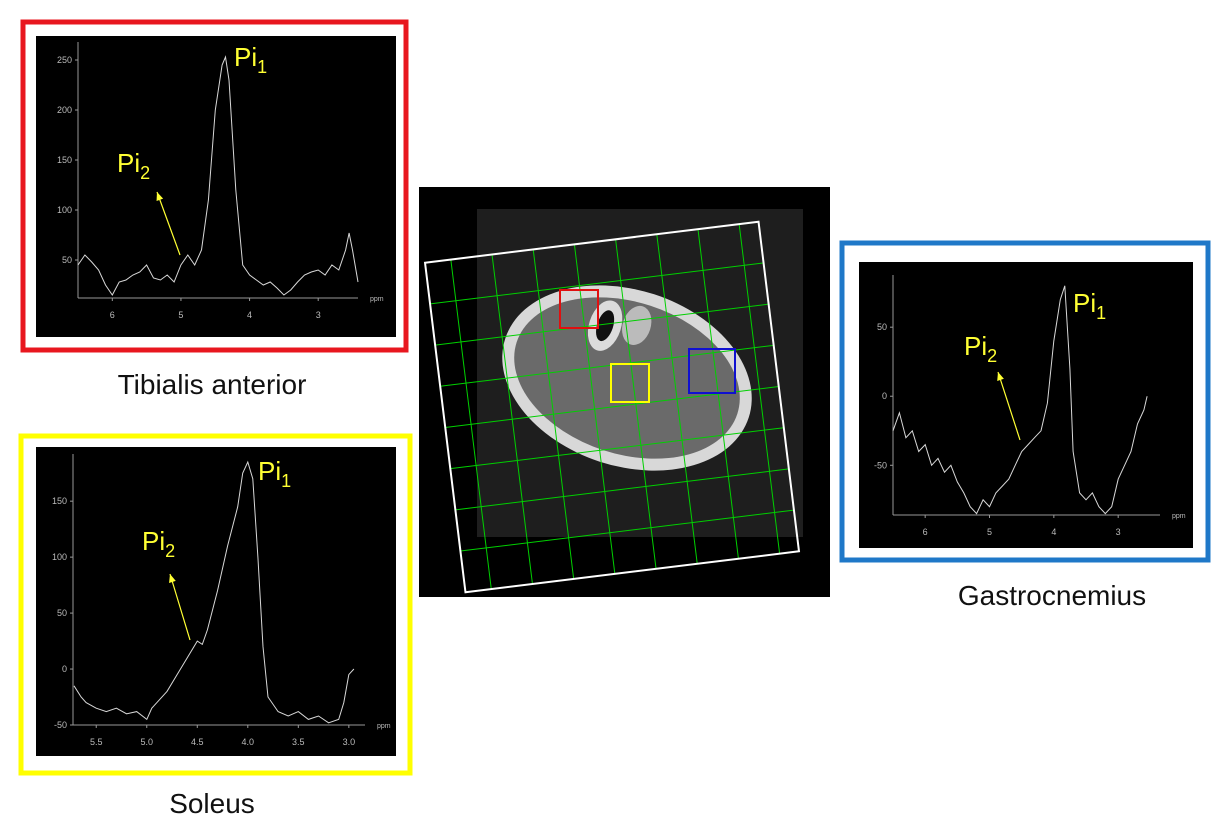 Image resolution: width=1222 pixels, height=825 pixels. Describe the element at coordinates (64, 60) in the screenshot. I see `y-tick-label: 250` at that location.